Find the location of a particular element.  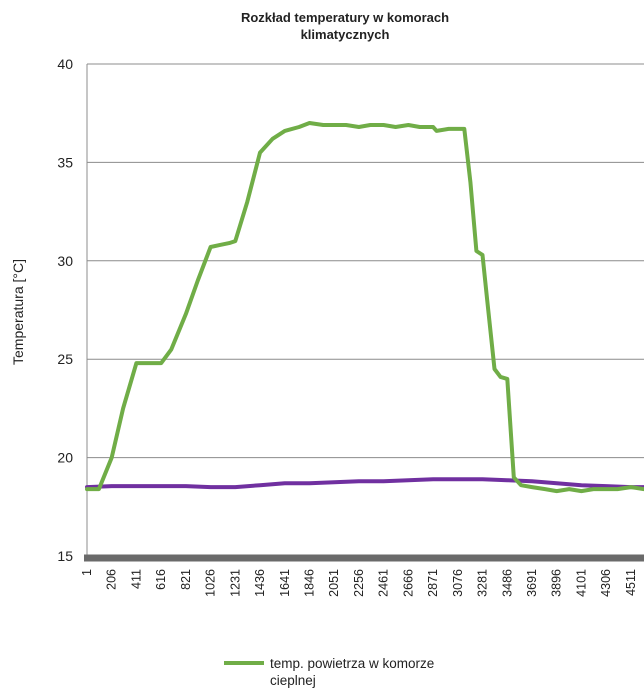

y-tick-label-40: 40 is located at coordinates (65, 64).